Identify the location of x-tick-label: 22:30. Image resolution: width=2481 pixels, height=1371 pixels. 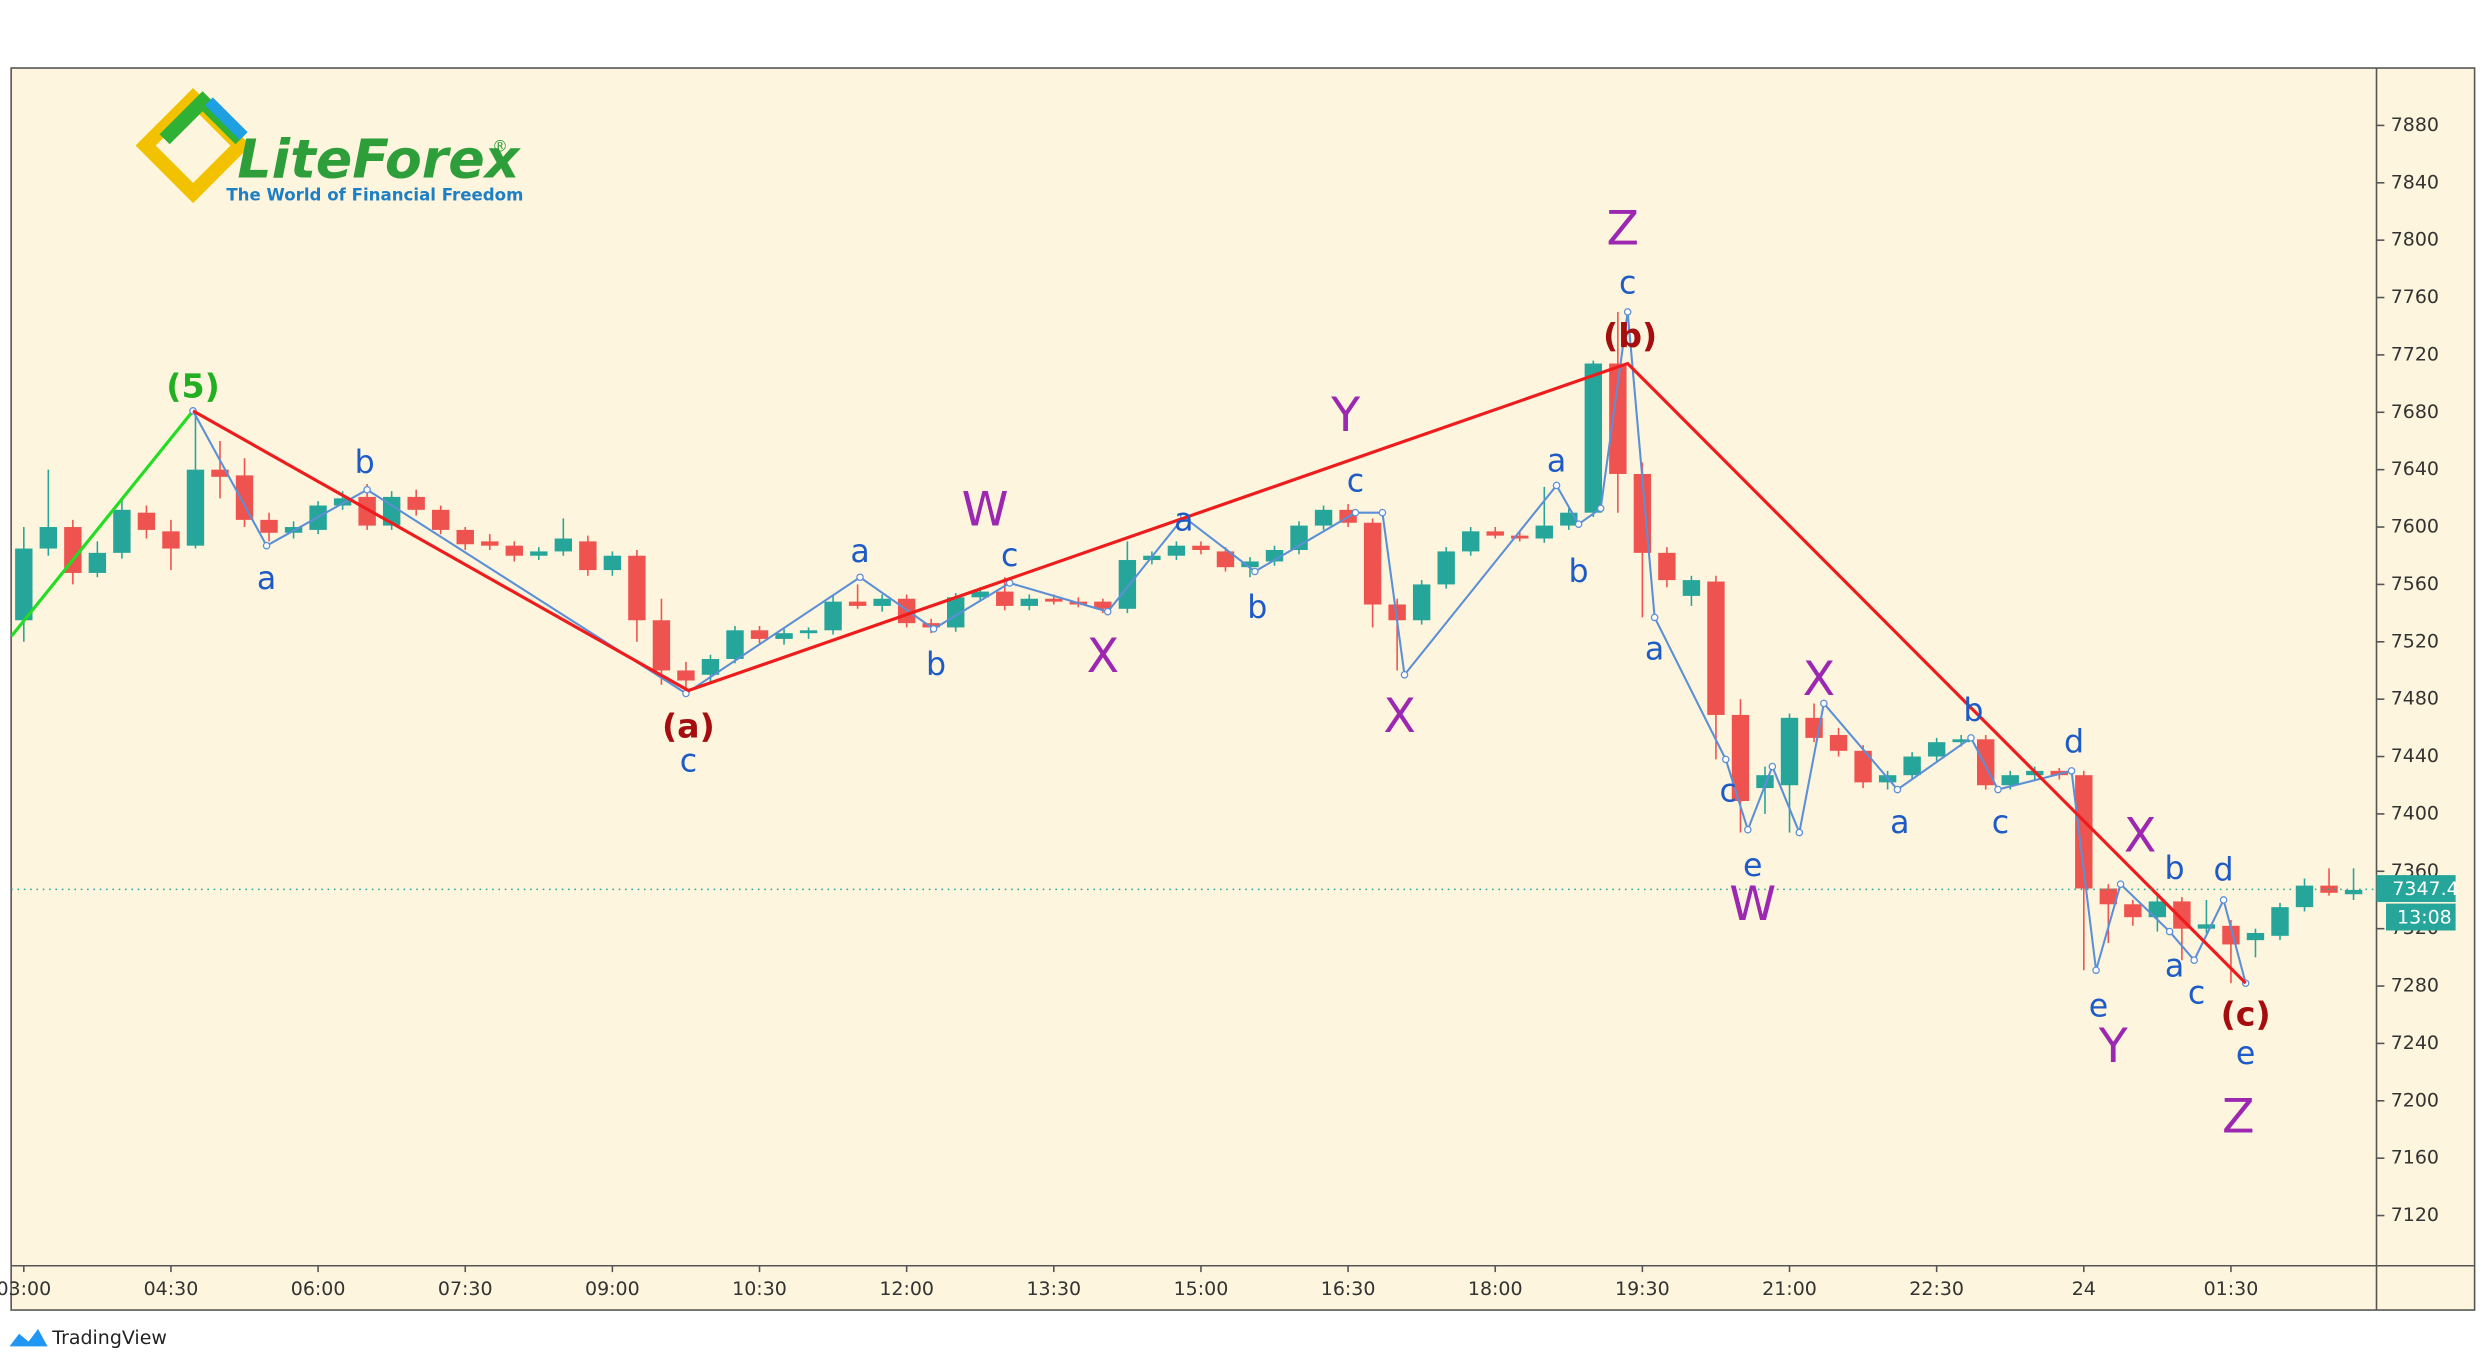
(1936, 1289).